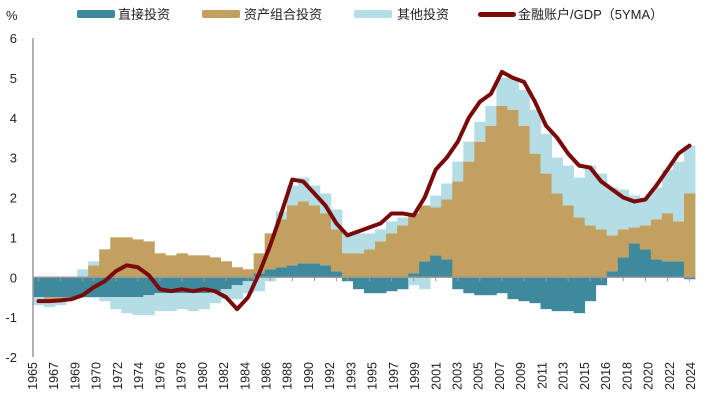 The width and height of the screenshot is (719, 419). What do you see at coordinates (270, 273) in the screenshot?
I see `bar-direct-1986` at bounding box center [270, 273].